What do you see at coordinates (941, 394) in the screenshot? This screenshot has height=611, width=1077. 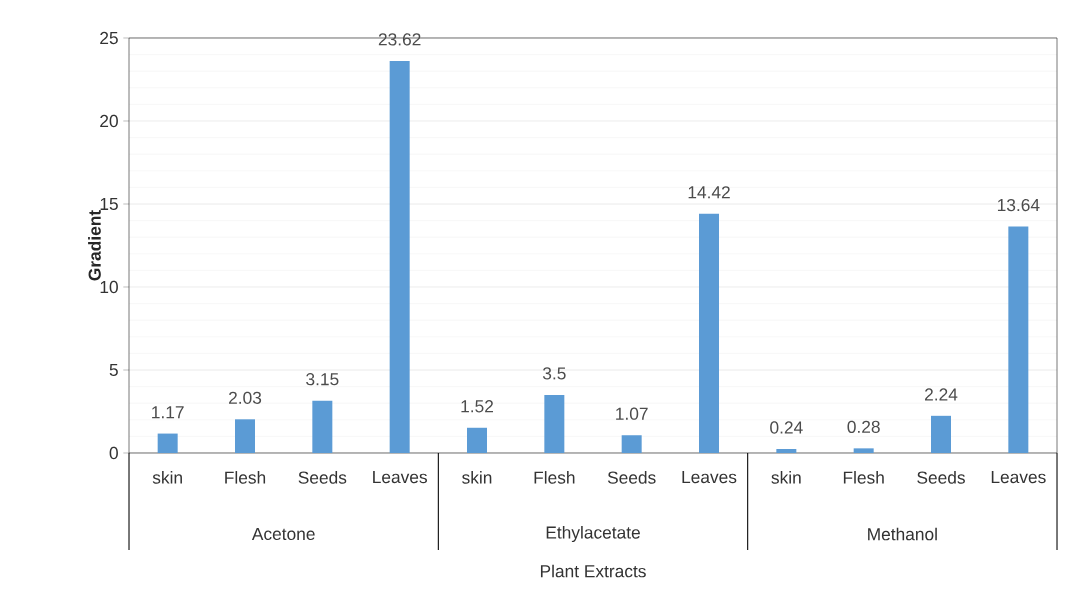 I see `data-label: 2.24` at bounding box center [941, 394].